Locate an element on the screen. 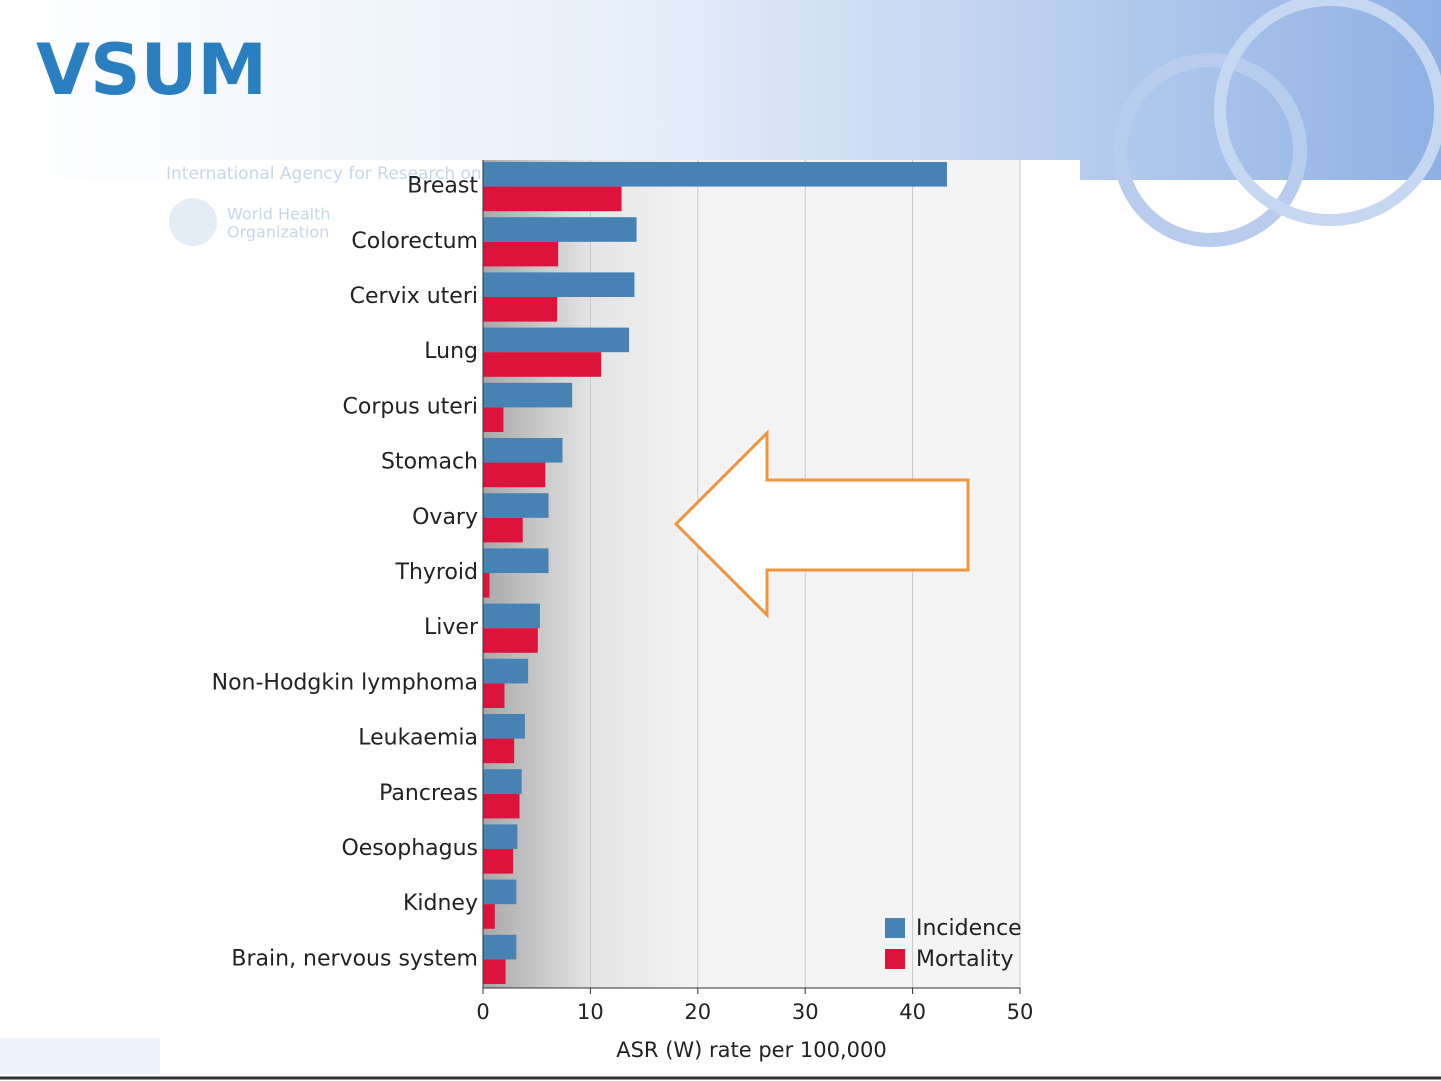 The width and height of the screenshot is (1441, 1081). y-tick-label: Cervix uteri is located at coordinates (414, 296).